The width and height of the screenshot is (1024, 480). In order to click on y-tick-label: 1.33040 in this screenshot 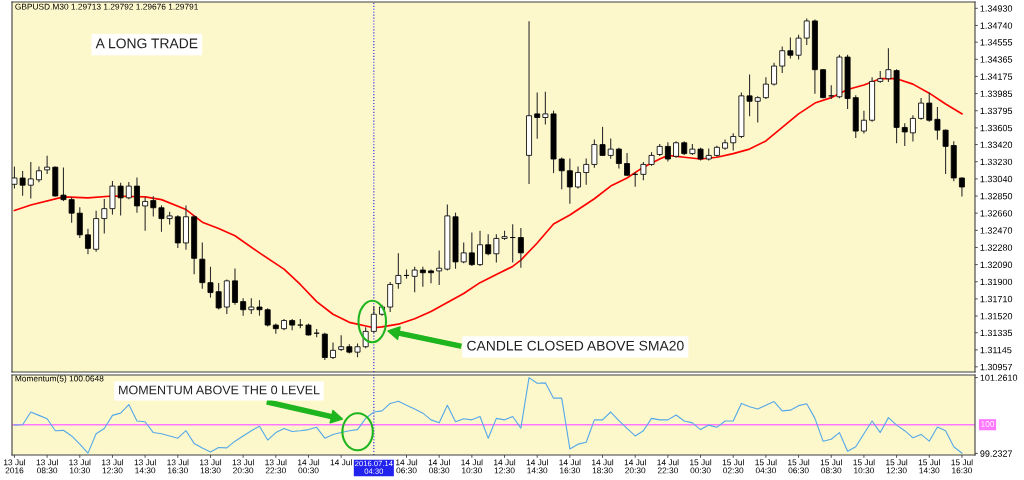, I will do `click(996, 179)`.